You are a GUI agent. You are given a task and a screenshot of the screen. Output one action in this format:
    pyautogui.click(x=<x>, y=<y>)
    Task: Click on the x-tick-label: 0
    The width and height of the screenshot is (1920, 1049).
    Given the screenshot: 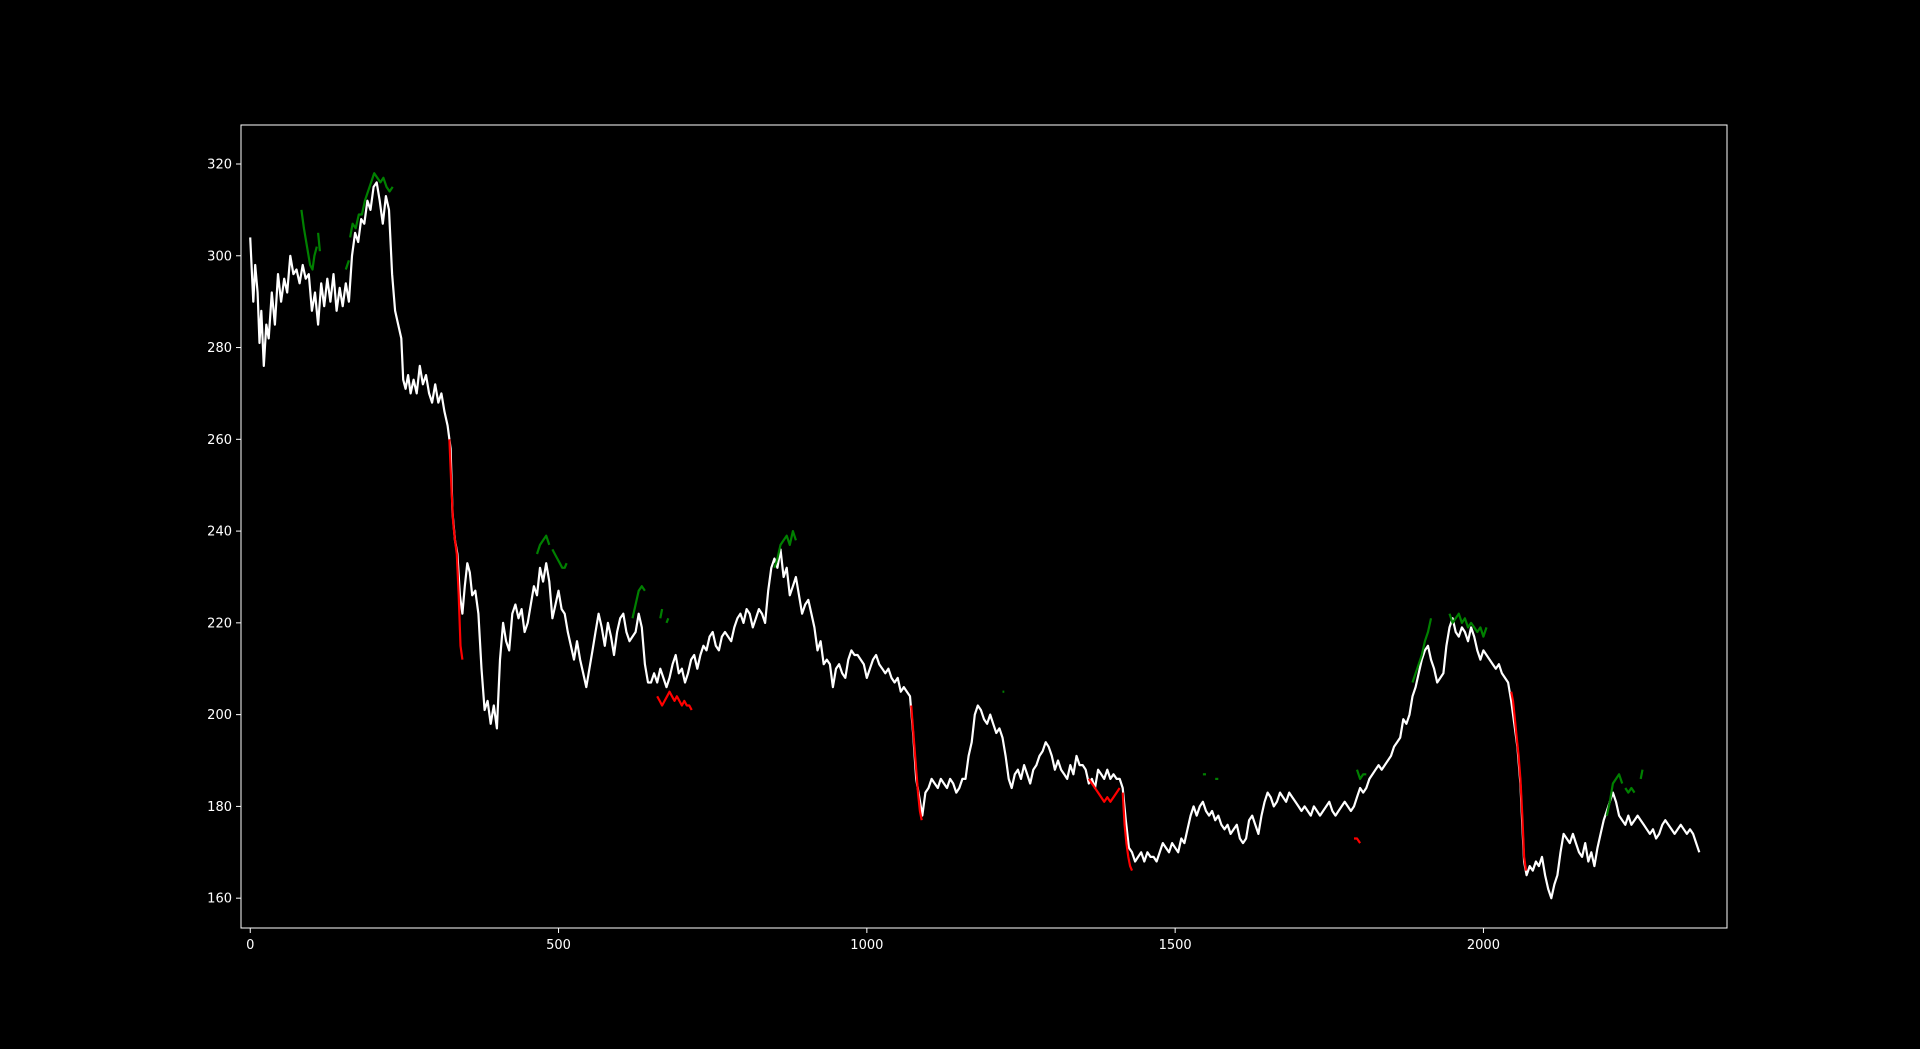 What is the action you would take?
    pyautogui.click(x=250, y=945)
    